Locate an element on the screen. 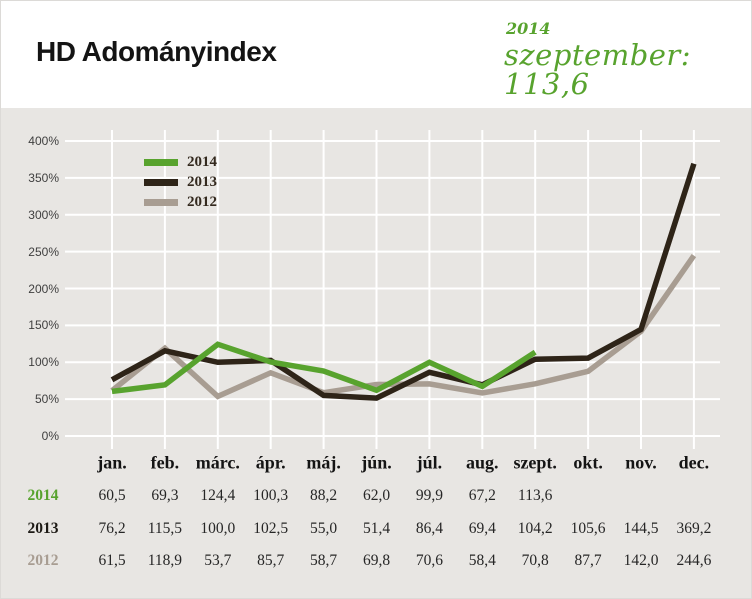 The width and height of the screenshot is (752, 599). table-cell: 67,2 is located at coordinates (482, 495).